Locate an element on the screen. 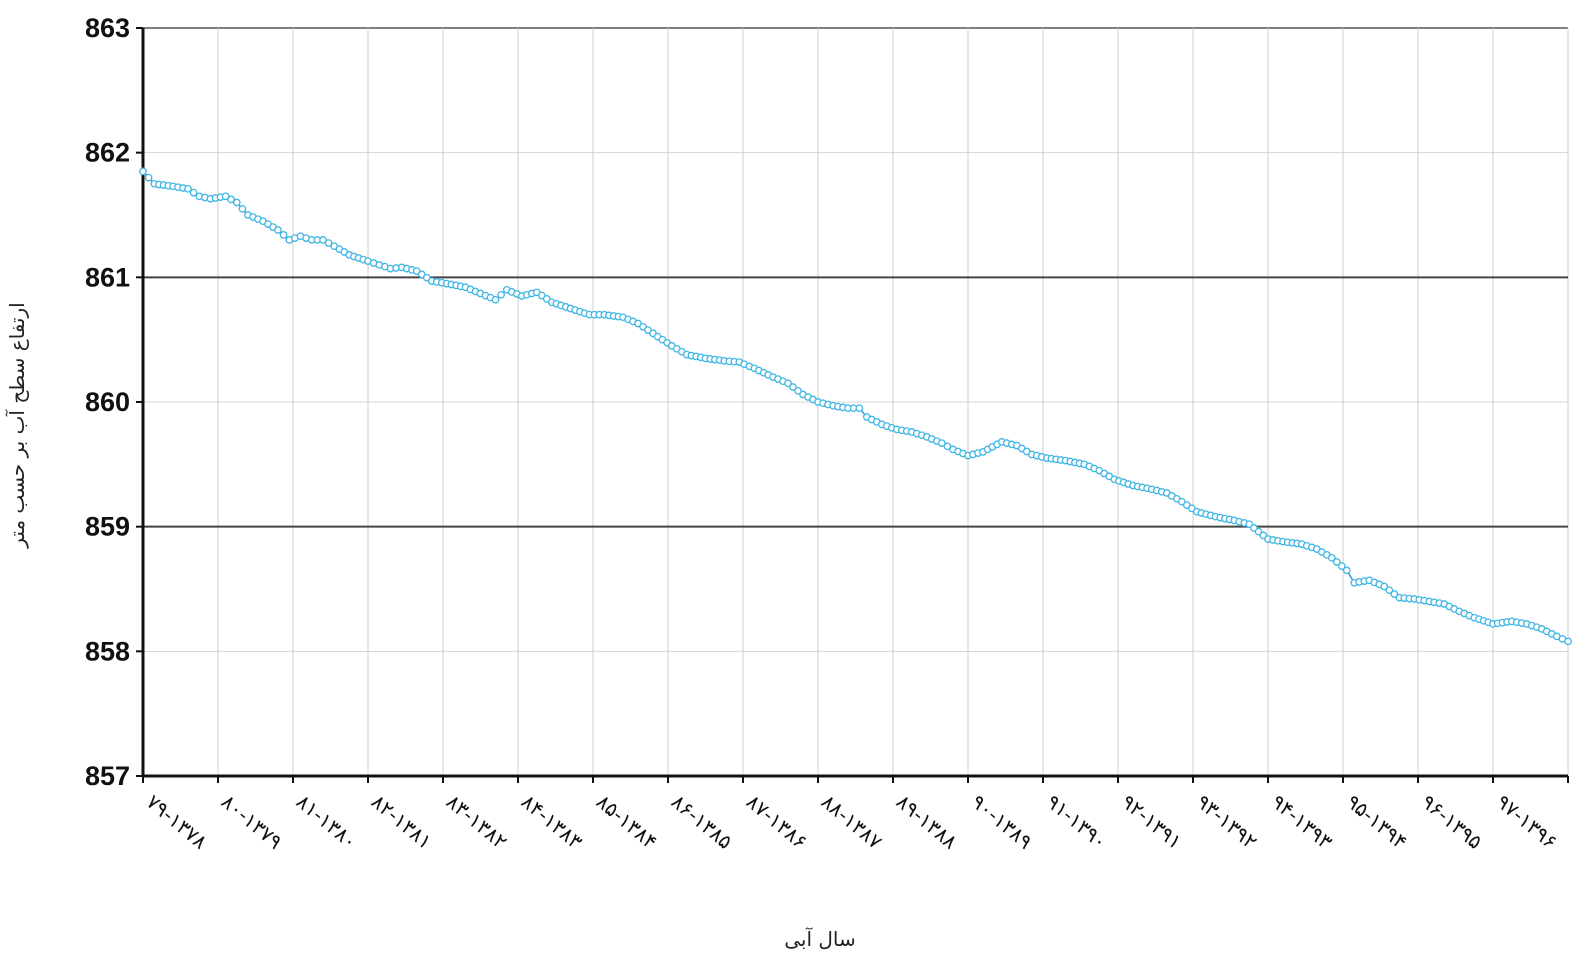  y-tick-label: 860 is located at coordinates (107, 402).